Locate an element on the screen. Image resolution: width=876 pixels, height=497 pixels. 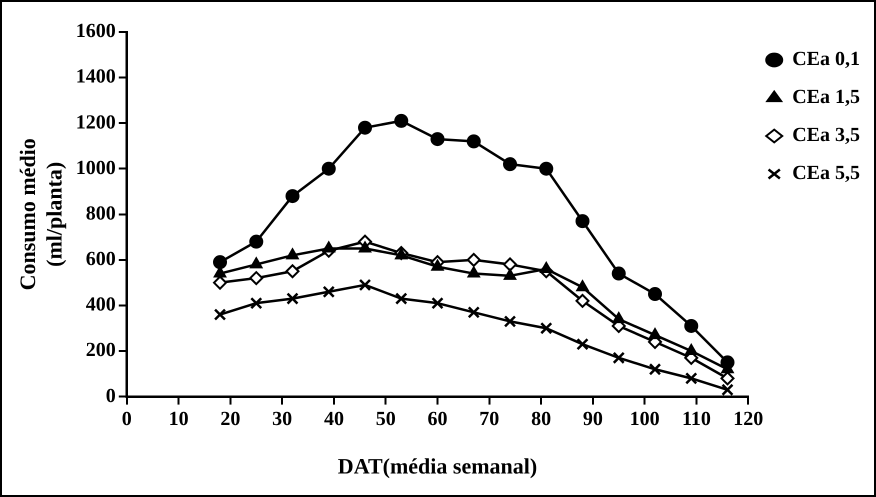
y-axis-title: Consumo médio (ml/planta) is located at coordinates (40, 214).